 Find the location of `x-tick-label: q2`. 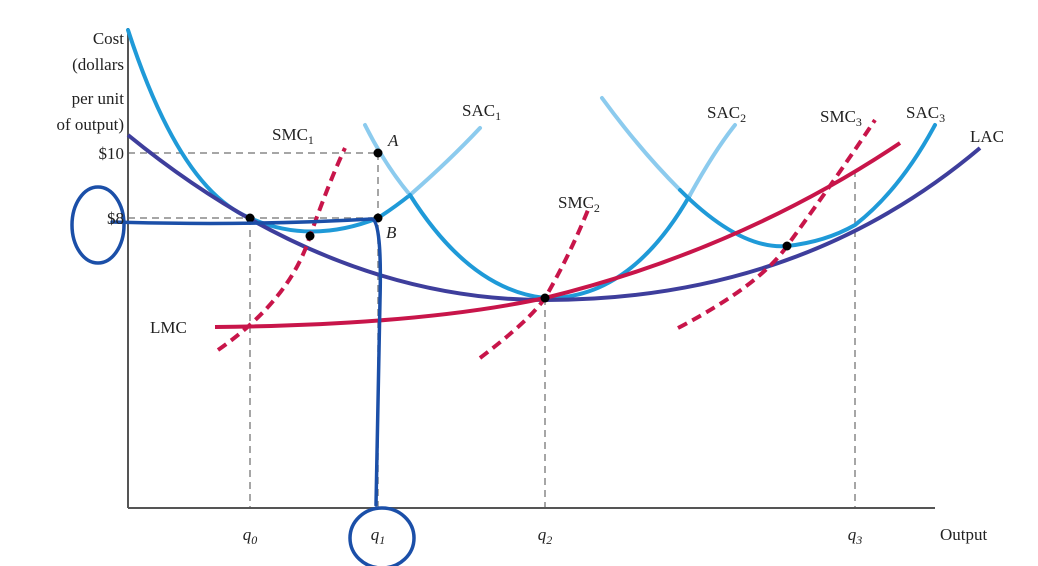

x-tick-label: q2 is located at coordinates (545, 536).